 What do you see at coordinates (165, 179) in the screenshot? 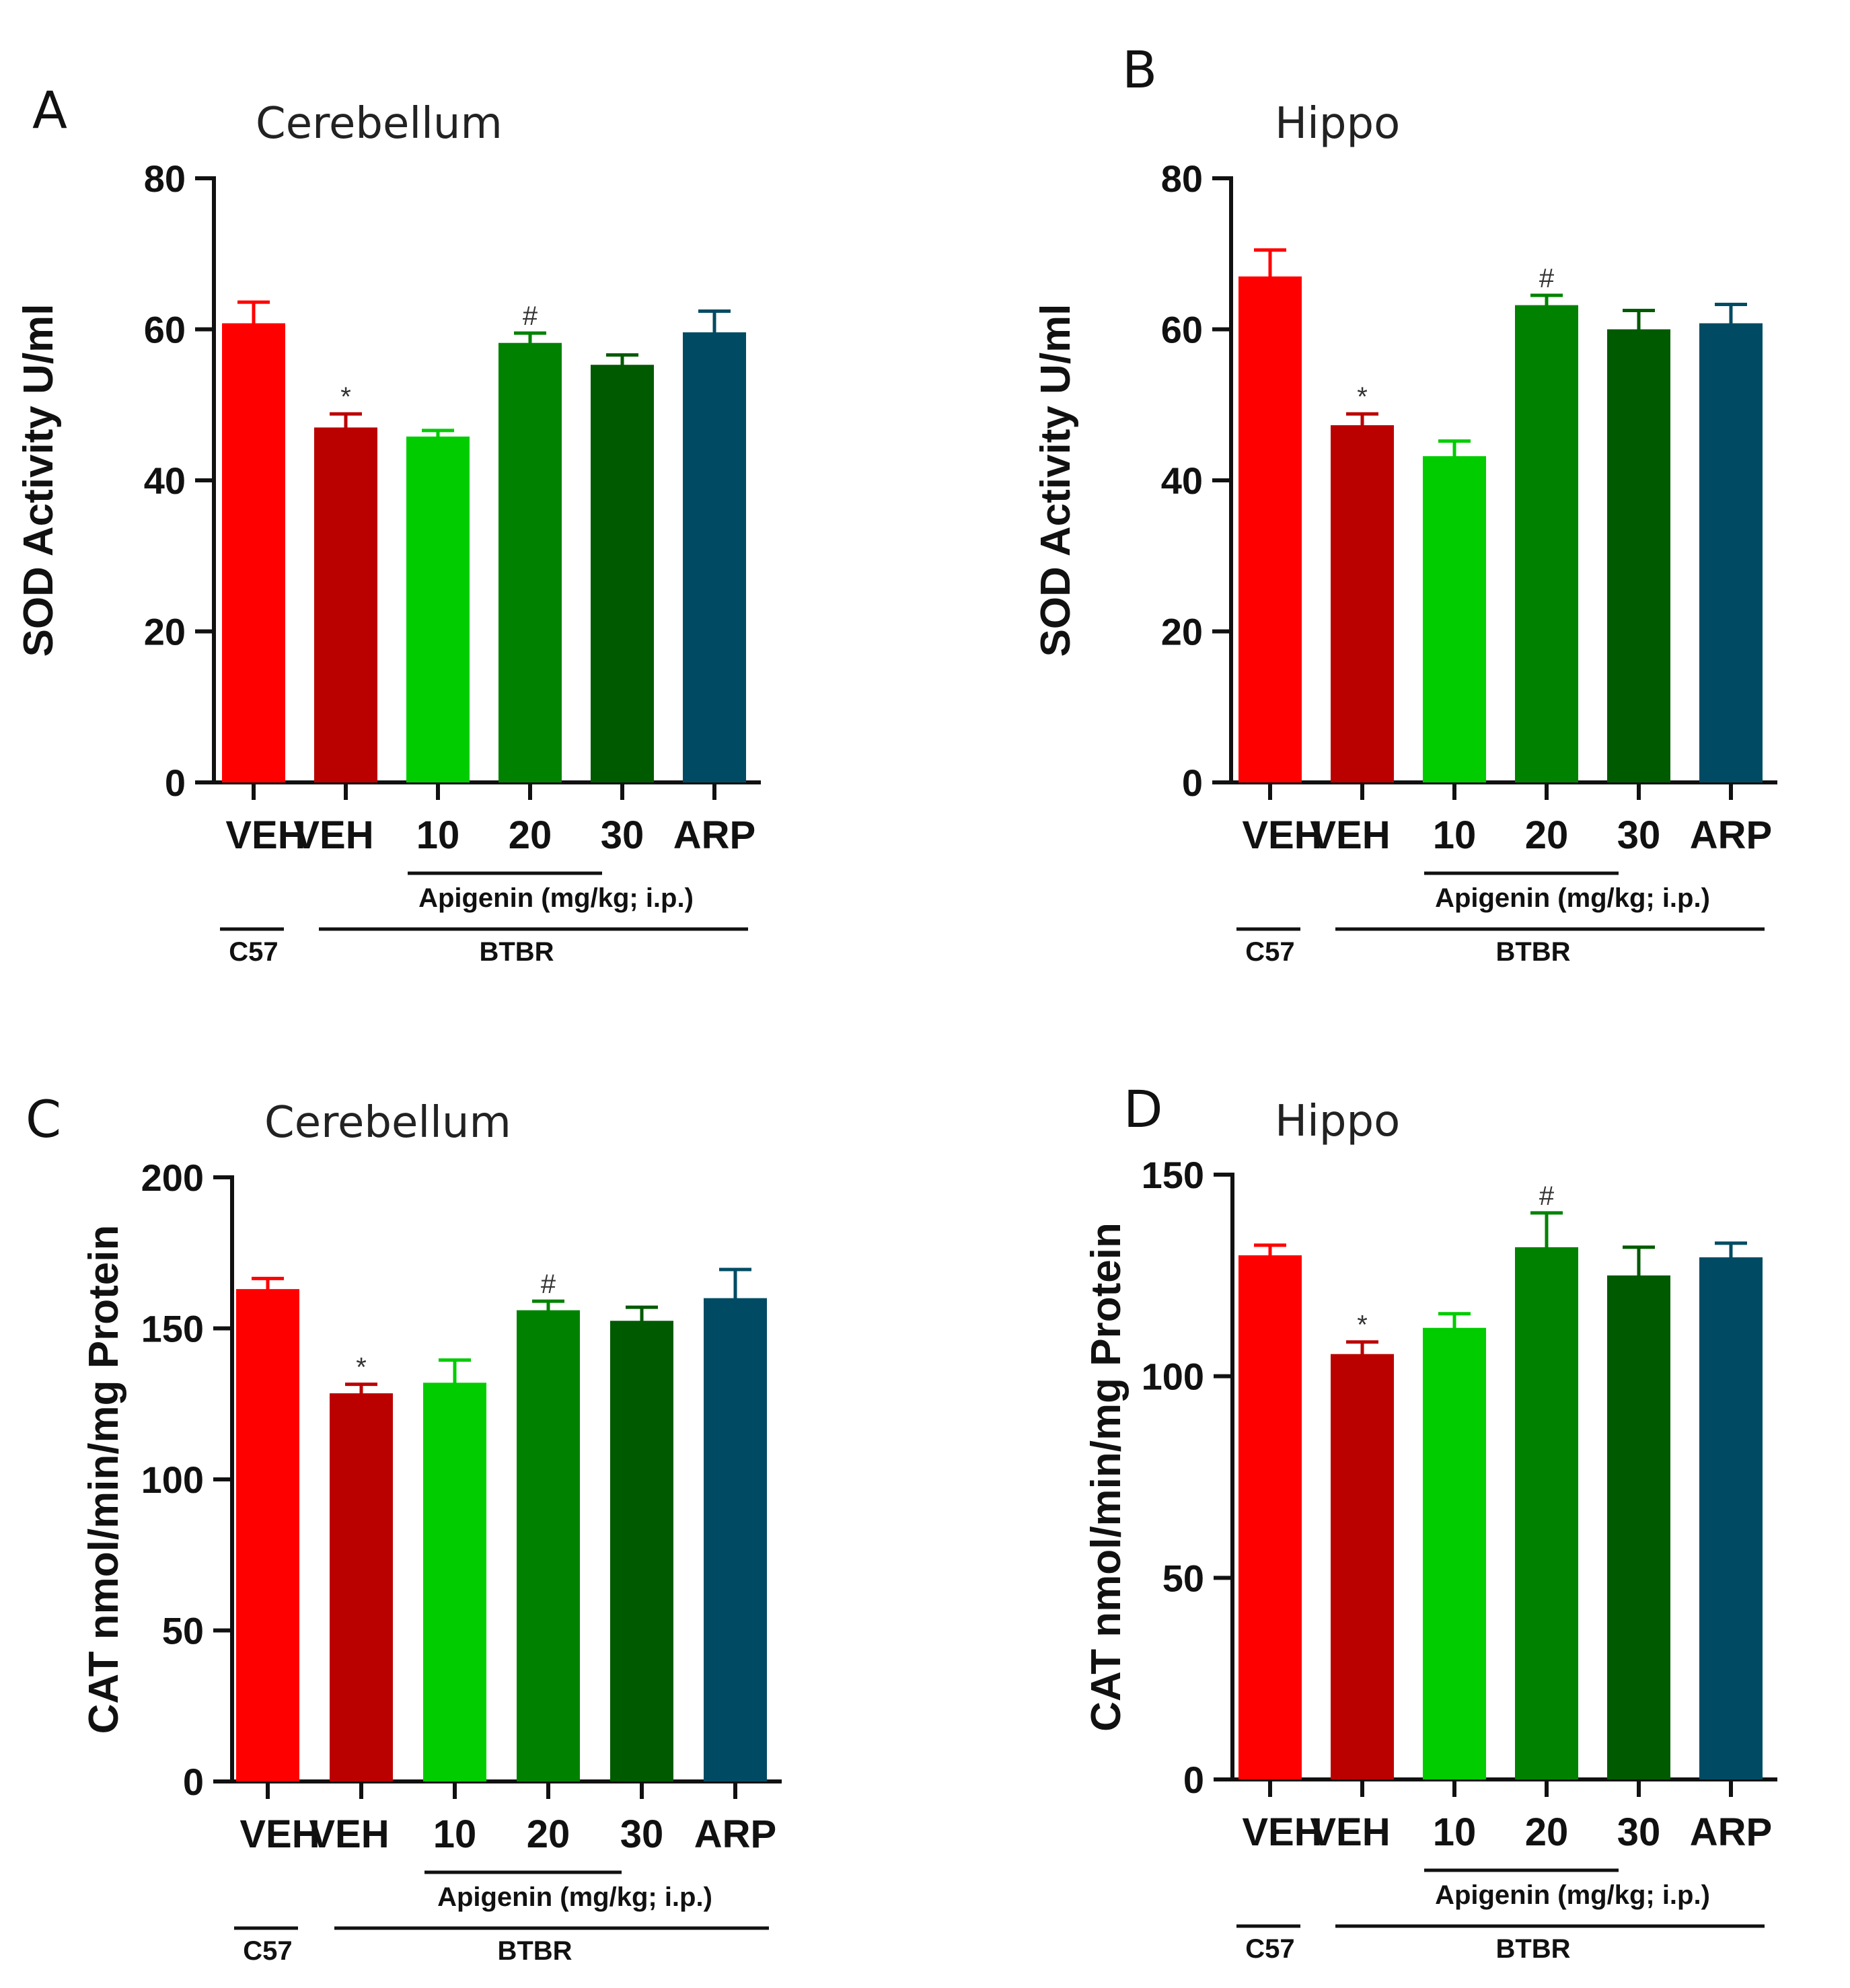
I see `y-tick-label: 80` at bounding box center [165, 179].